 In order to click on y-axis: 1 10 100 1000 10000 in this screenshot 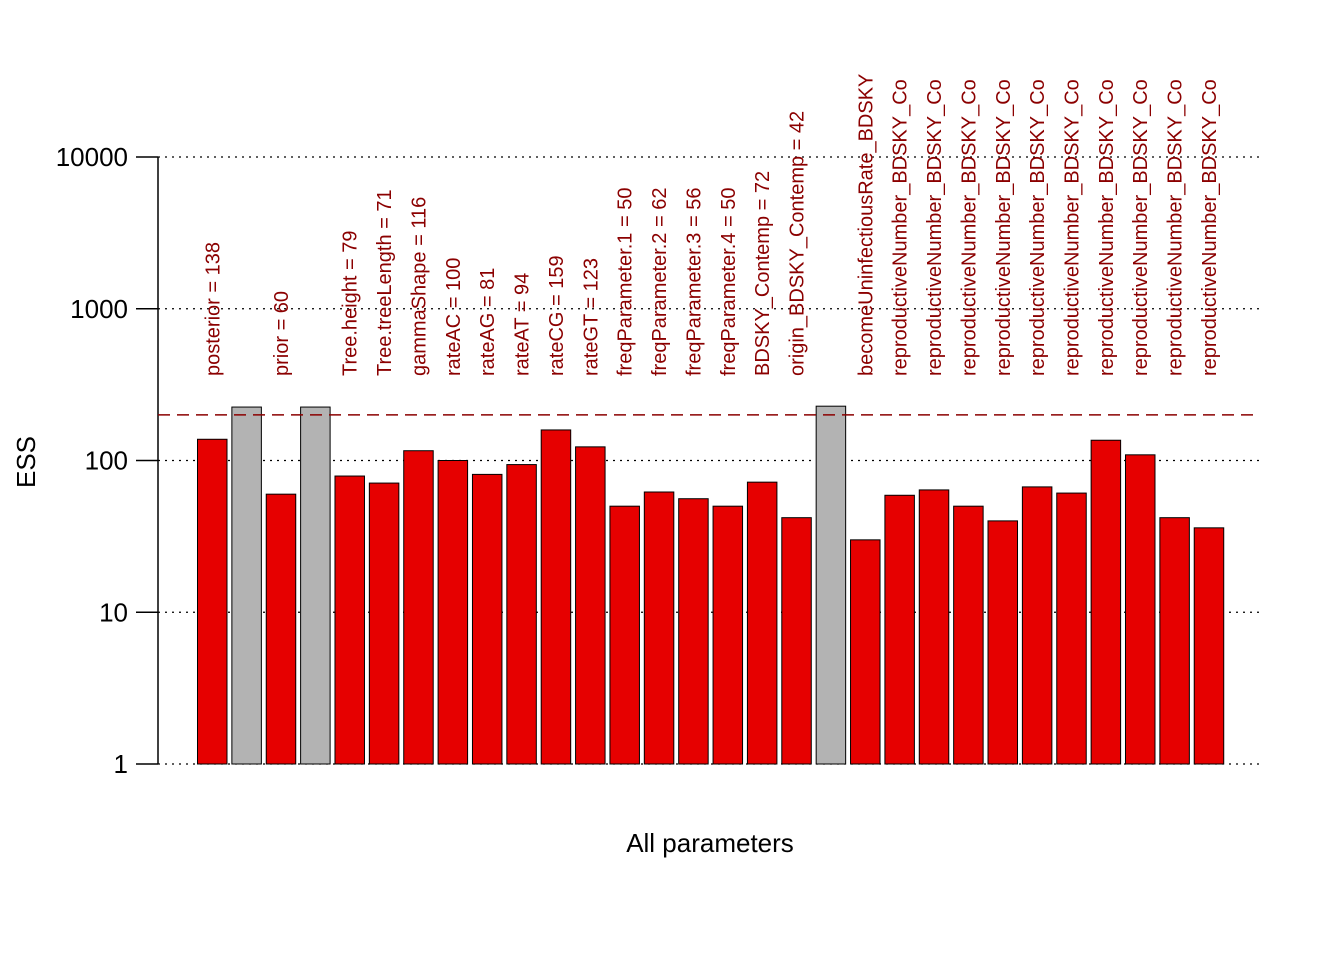, I will do `click(107, 460)`.